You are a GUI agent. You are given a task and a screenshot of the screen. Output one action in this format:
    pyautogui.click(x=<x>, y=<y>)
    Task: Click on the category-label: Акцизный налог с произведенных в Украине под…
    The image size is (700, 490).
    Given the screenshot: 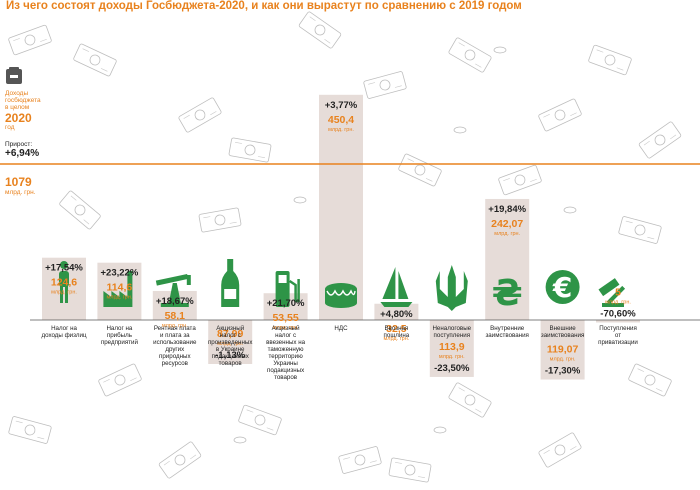 What is the action you would take?
    pyautogui.click(x=230, y=346)
    